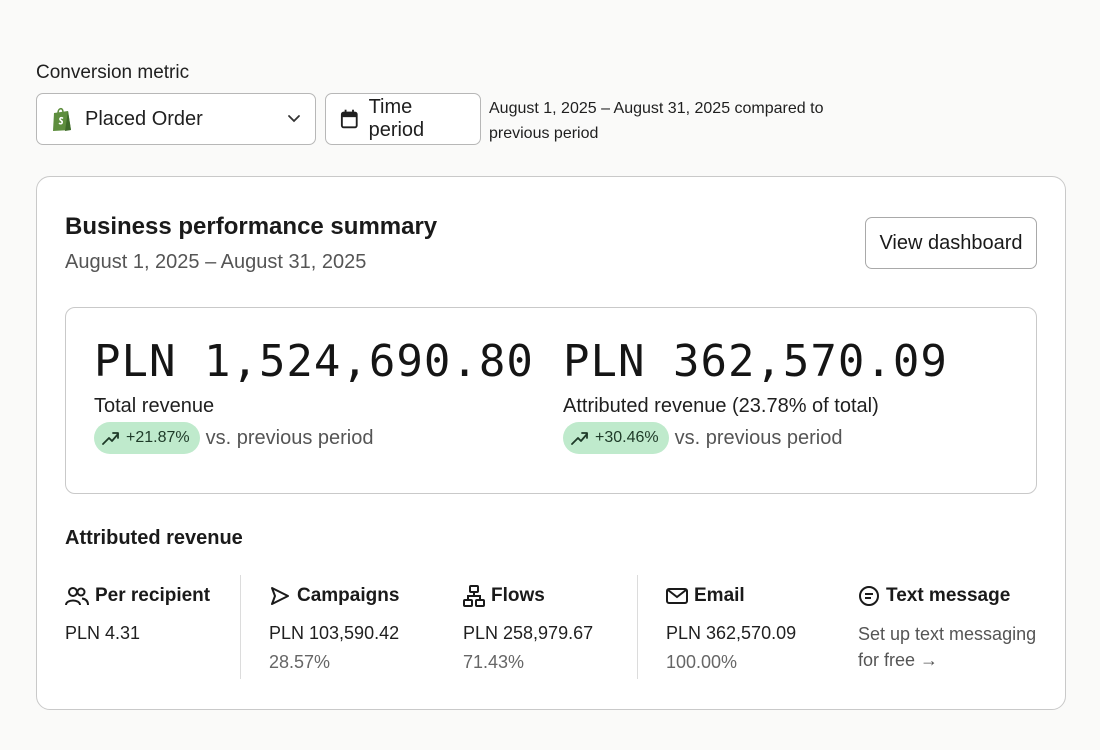 The height and width of the screenshot is (750, 1100). Describe the element at coordinates (518, 595) in the screenshot. I see `flows-label: Flows` at that location.